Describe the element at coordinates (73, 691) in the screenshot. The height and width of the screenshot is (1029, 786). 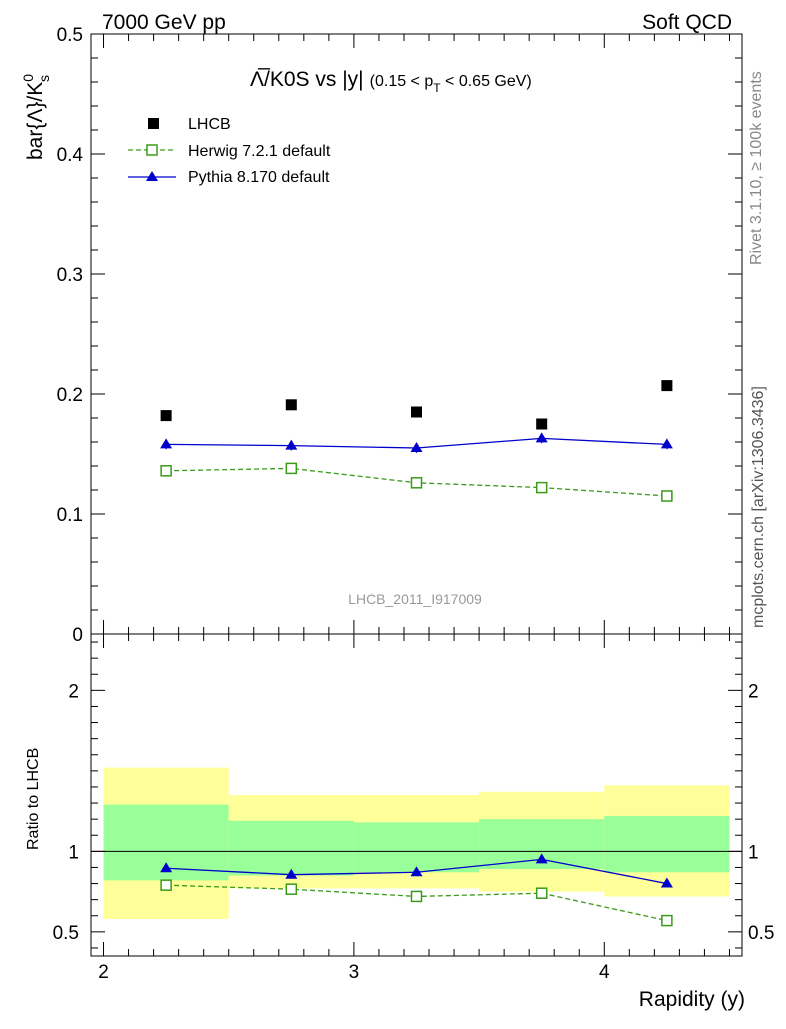
I see `ratio-tick-label-left: 2` at that location.